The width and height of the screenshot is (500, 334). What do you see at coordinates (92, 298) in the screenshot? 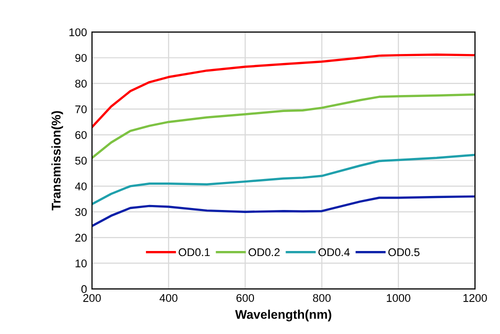
I see `x-tick-label: 200` at bounding box center [92, 298].